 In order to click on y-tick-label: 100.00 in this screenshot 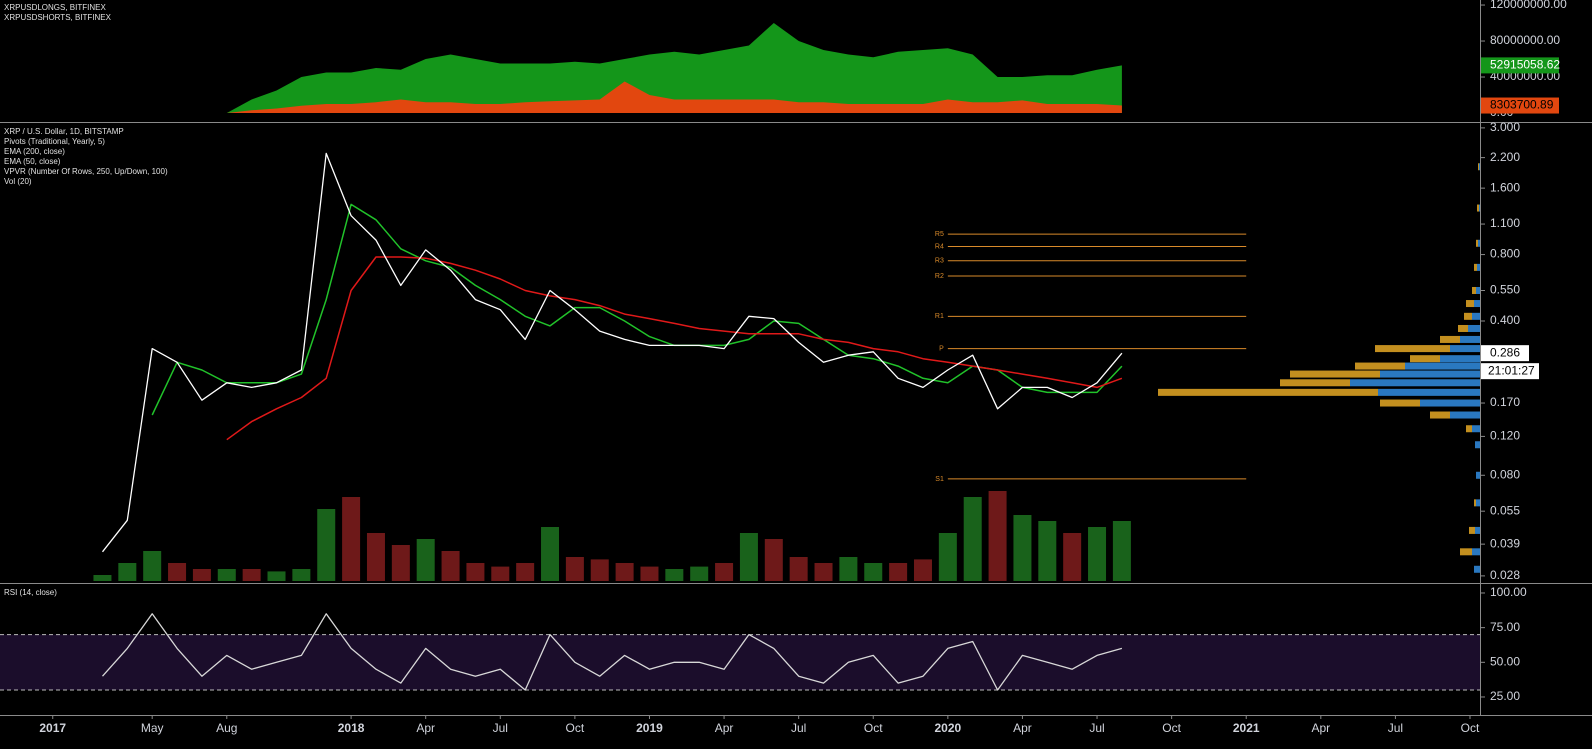, I will do `click(1508, 592)`.